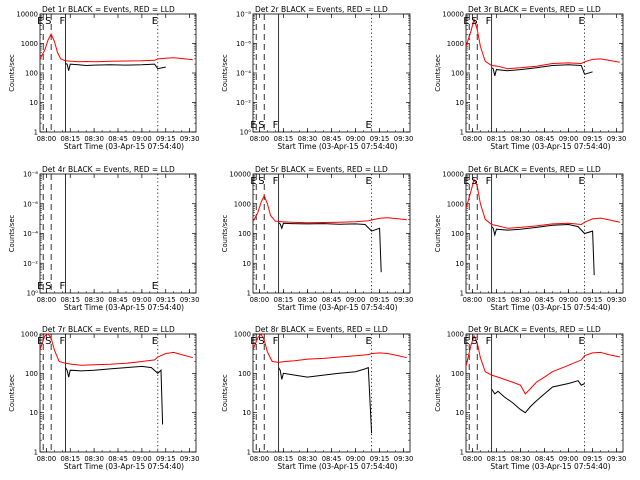 The image size is (640, 480). What do you see at coordinates (246, 133) in the screenshot?
I see `y-tick-label: 10⁰` at bounding box center [246, 133].